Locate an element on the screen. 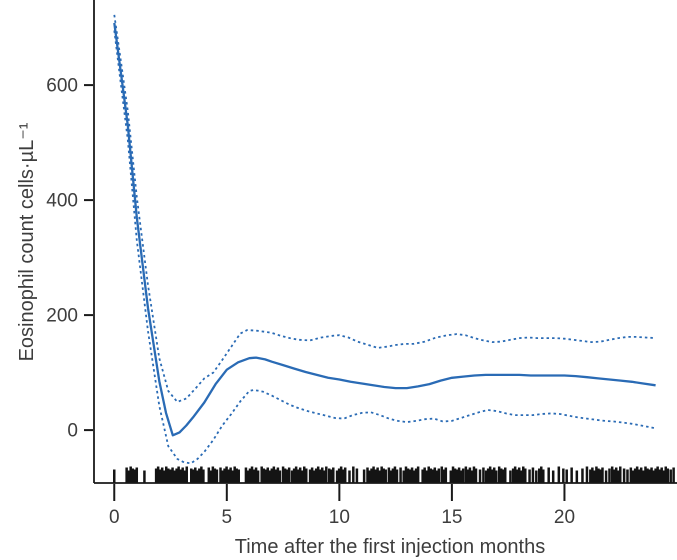 The height and width of the screenshot is (560, 677). x-axis-title: Time after the first injection months is located at coordinates (390, 547).